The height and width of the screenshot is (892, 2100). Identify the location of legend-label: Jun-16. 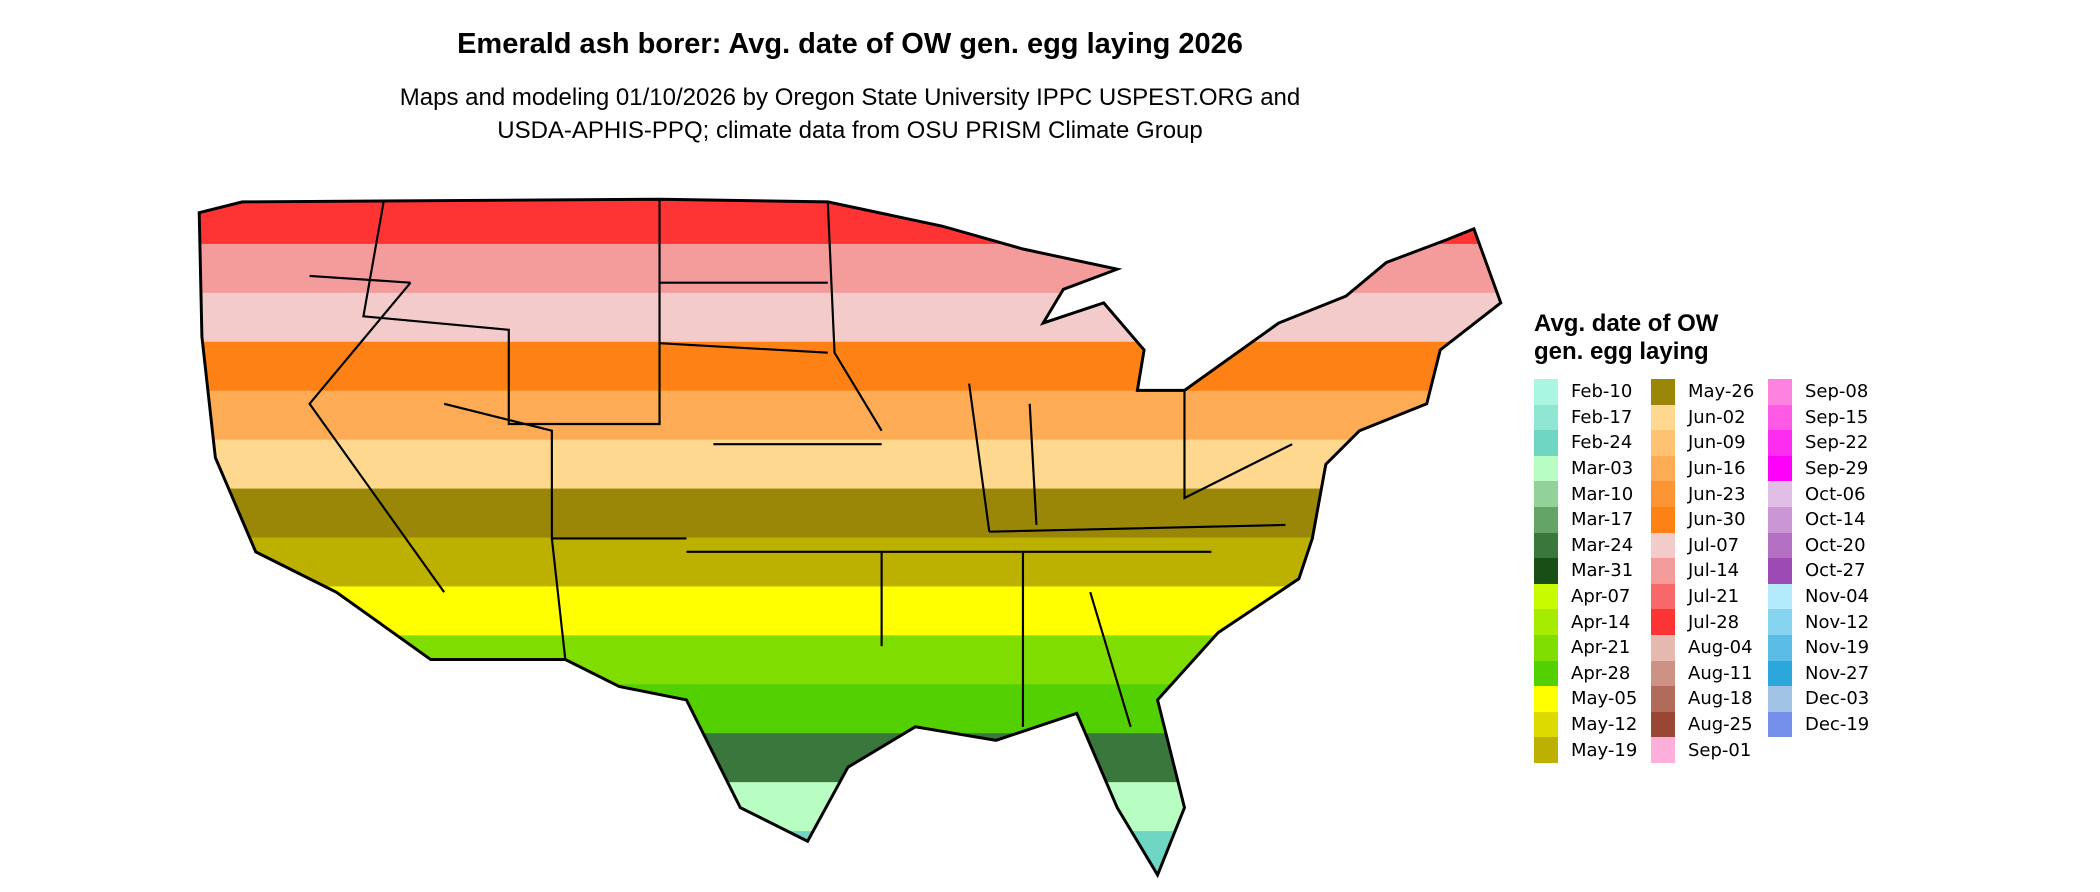
(1717, 469).